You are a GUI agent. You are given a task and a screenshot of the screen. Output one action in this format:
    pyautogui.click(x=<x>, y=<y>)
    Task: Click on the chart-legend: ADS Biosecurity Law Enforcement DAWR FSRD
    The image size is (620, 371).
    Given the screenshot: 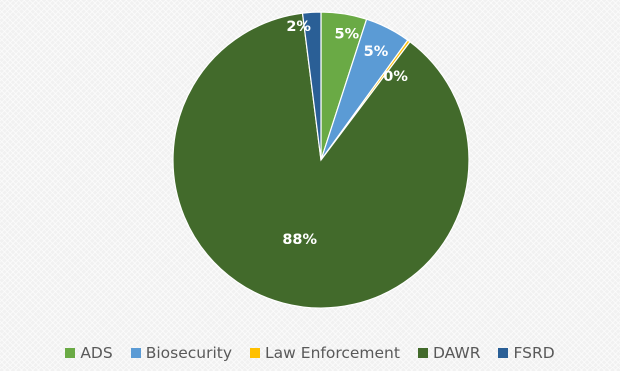 What is the action you would take?
    pyautogui.click(x=310, y=353)
    